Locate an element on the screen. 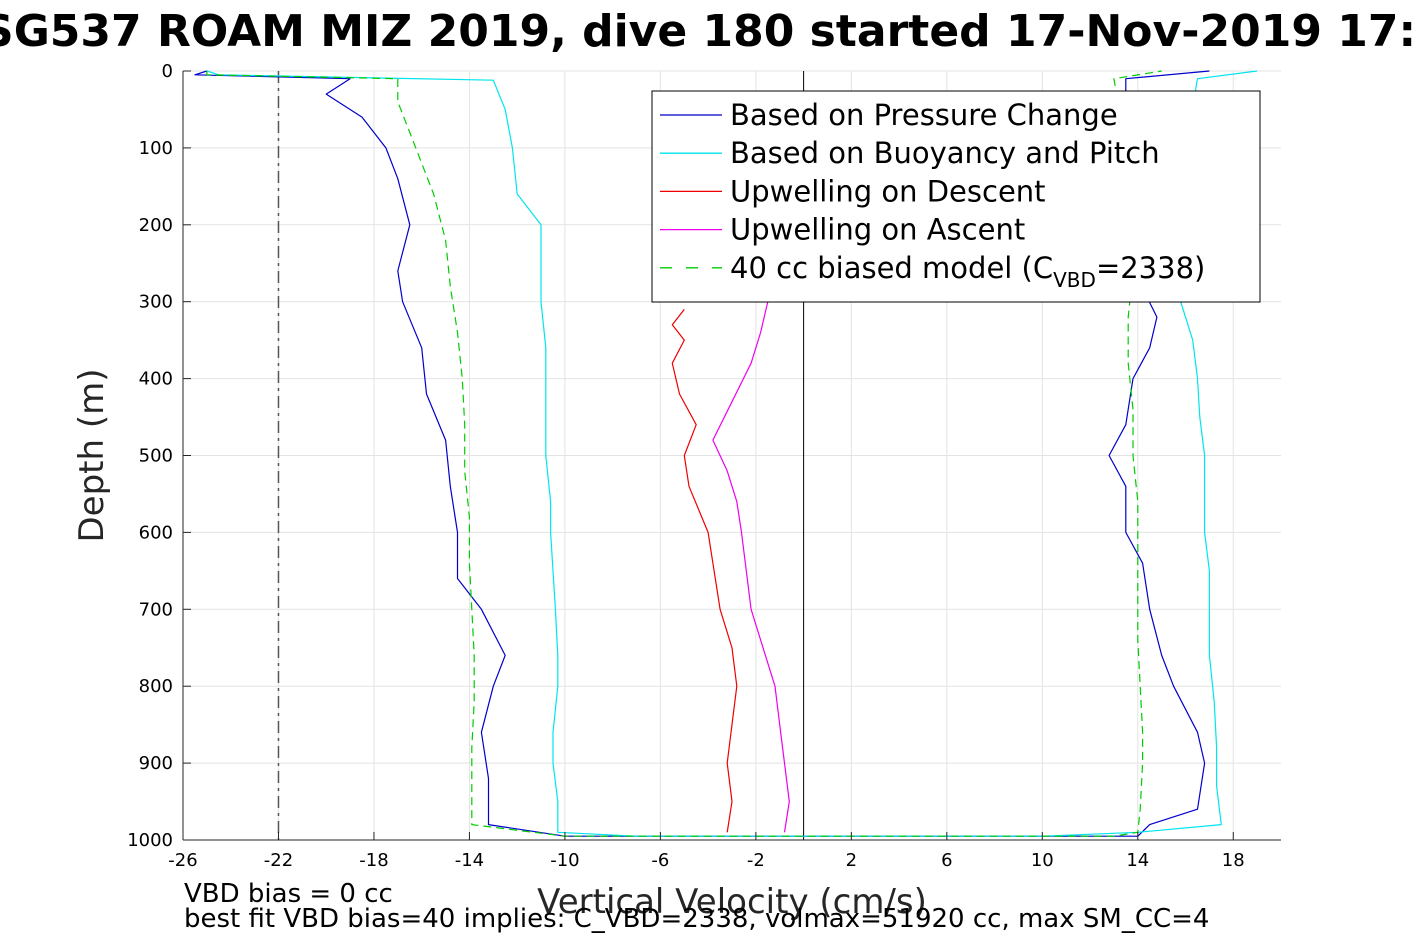 This screenshot has width=1417, height=945. legend-entry-label: Upwelling on Ascent is located at coordinates (877, 230).